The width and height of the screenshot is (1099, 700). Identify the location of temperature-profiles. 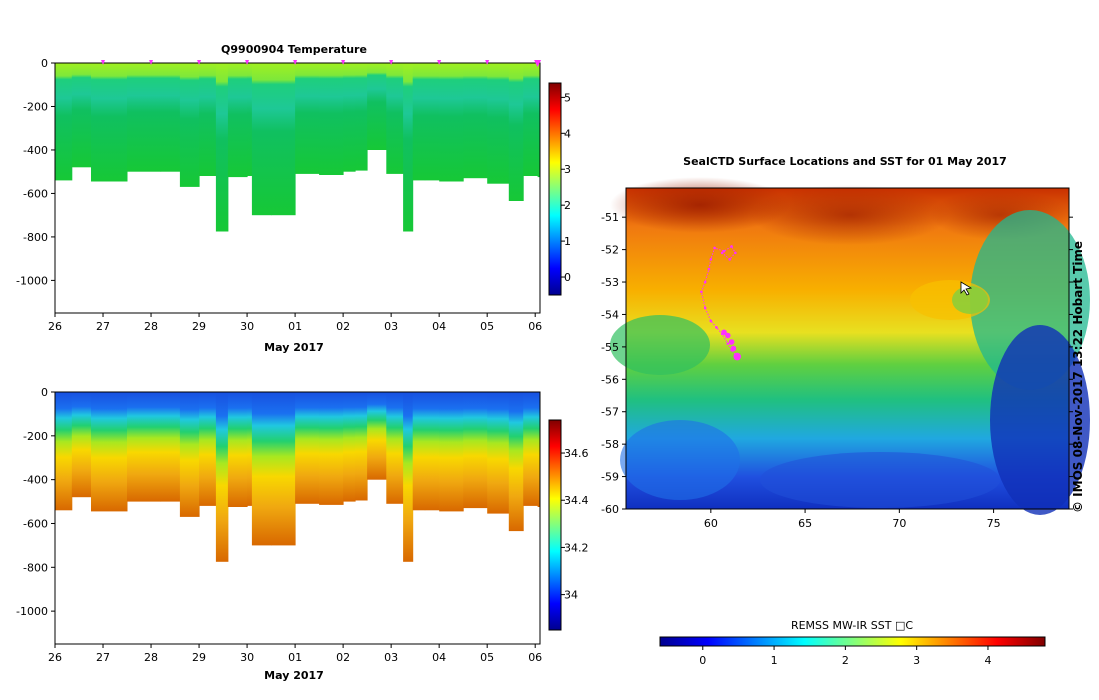
(297, 147).